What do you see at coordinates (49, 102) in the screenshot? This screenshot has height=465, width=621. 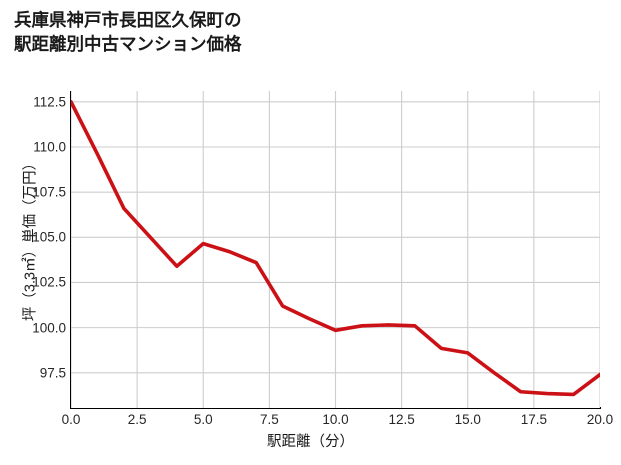 I see `y-axis-tick-label: 112.5` at bounding box center [49, 102].